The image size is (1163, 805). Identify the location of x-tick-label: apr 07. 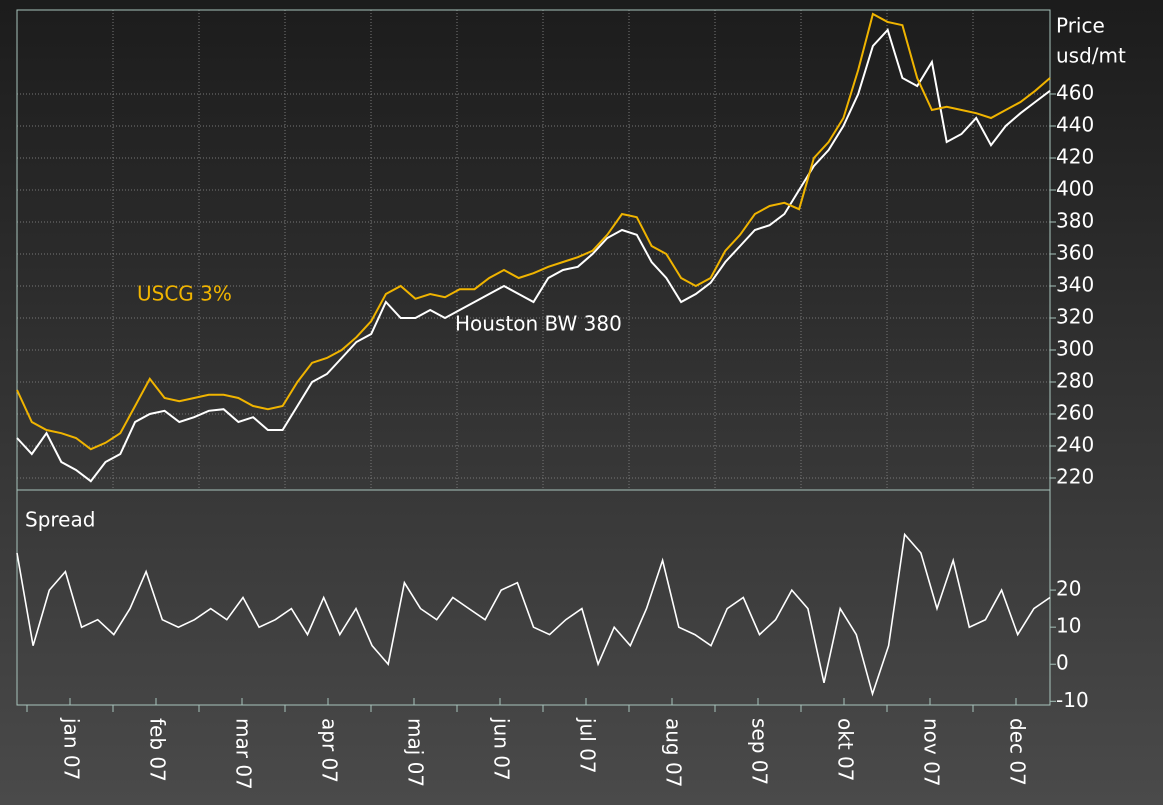
(330, 750).